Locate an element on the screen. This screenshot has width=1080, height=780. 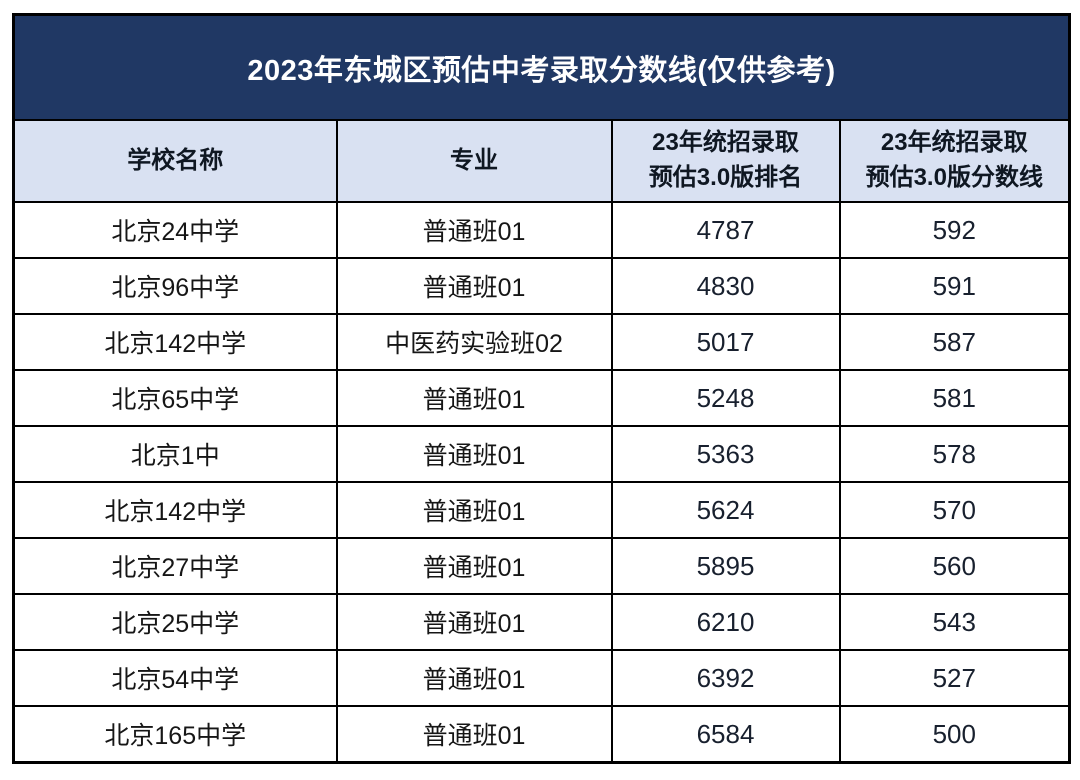
column-header-program: 专业 is located at coordinates (474, 161).